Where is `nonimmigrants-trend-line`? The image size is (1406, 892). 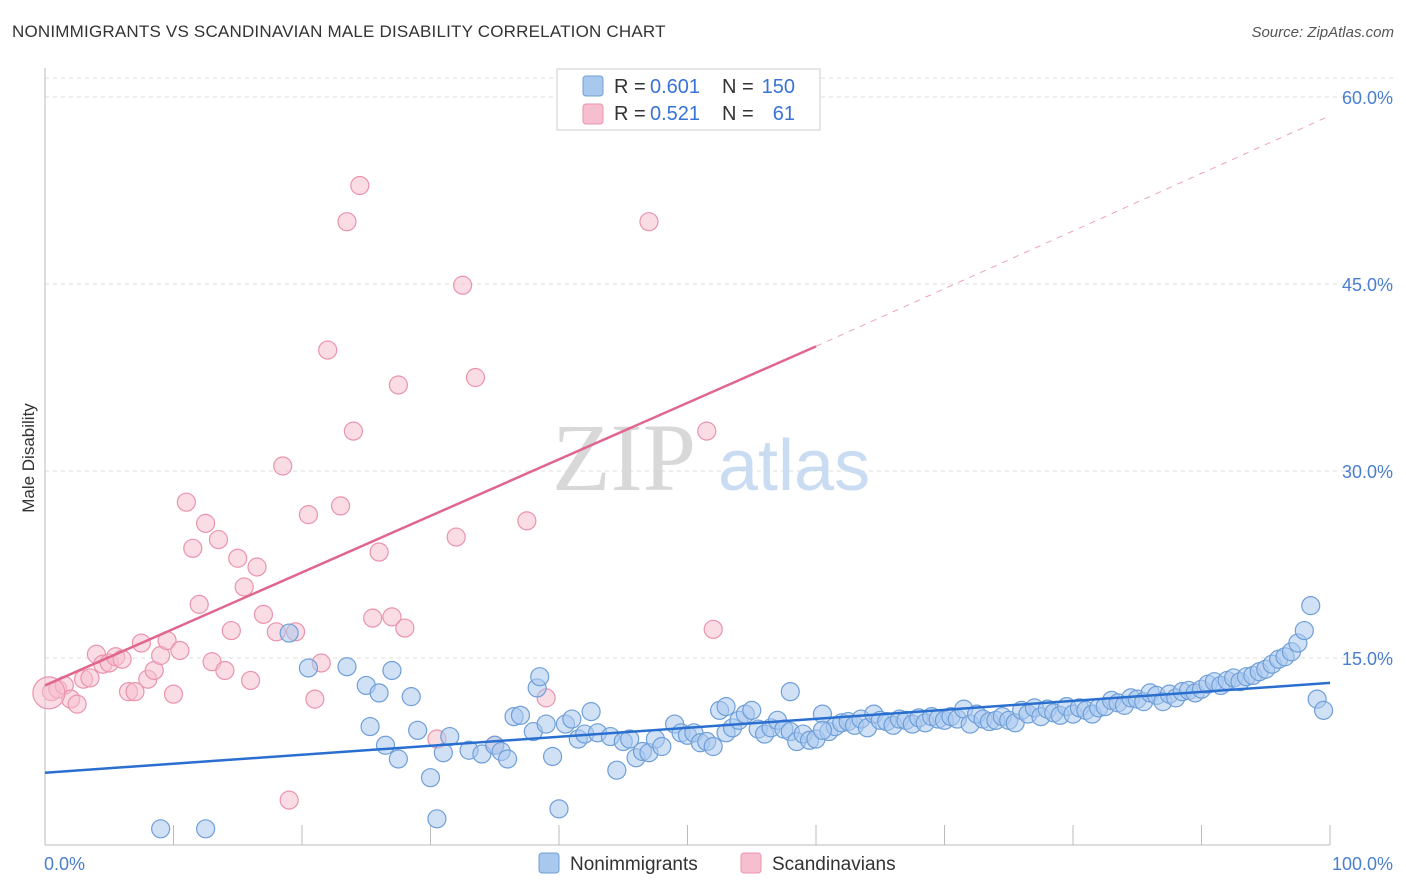 nonimmigrants-trend-line is located at coordinates (687, 727).